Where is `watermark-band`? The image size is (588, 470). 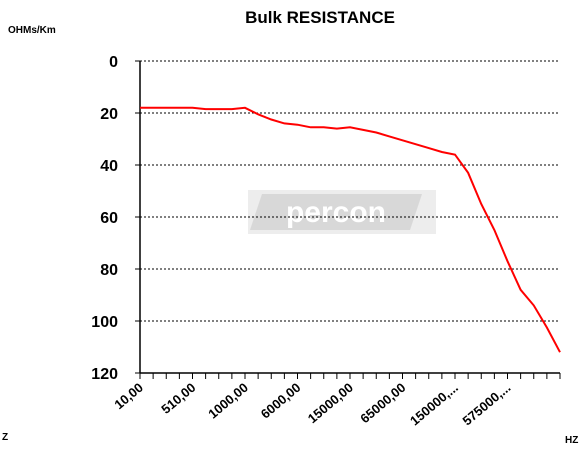
watermark-band is located at coordinates (336, 212).